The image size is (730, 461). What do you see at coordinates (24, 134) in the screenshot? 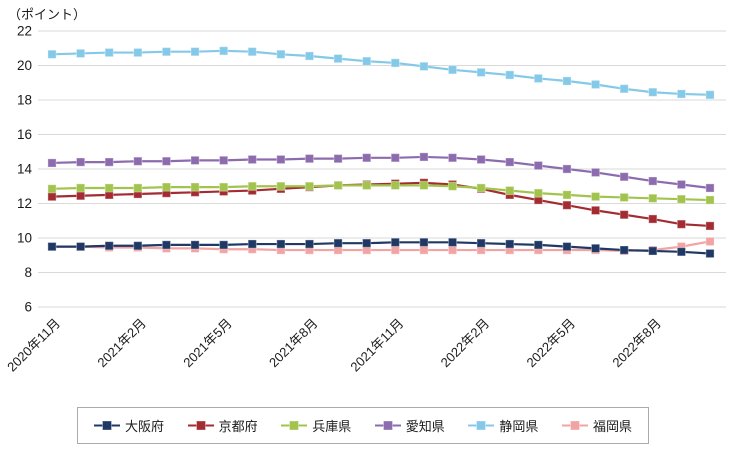
I see `y-axis-tick-label: 16` at bounding box center [24, 134].